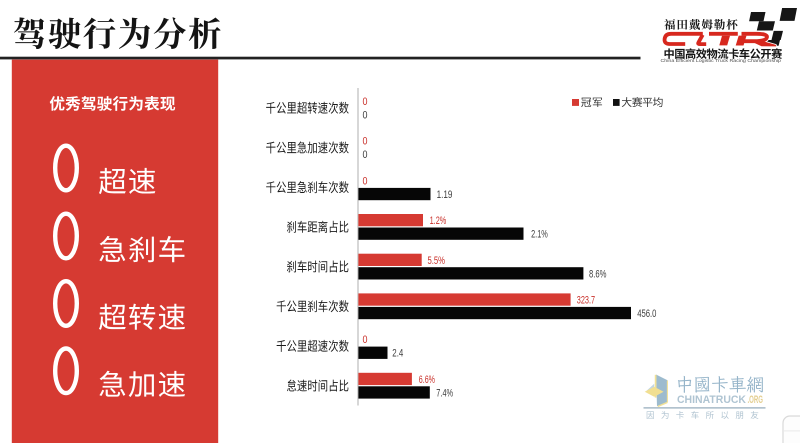 Image resolution: width=800 pixels, height=443 pixels. I want to click on svg-text: .ORG, so click(756, 400).